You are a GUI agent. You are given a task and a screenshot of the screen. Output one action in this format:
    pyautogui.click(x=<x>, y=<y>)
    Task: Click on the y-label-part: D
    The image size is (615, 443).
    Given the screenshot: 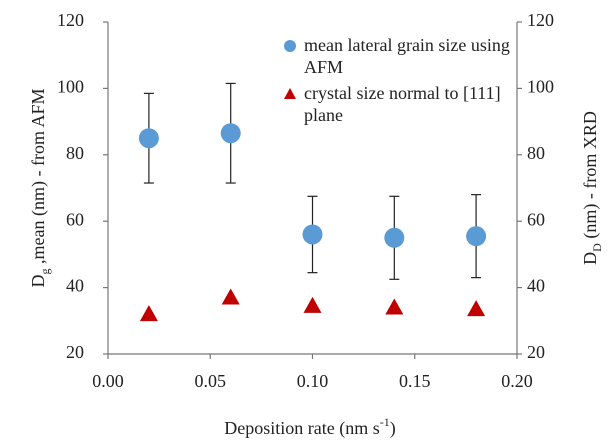 What is the action you would take?
    pyautogui.click(x=38, y=280)
    